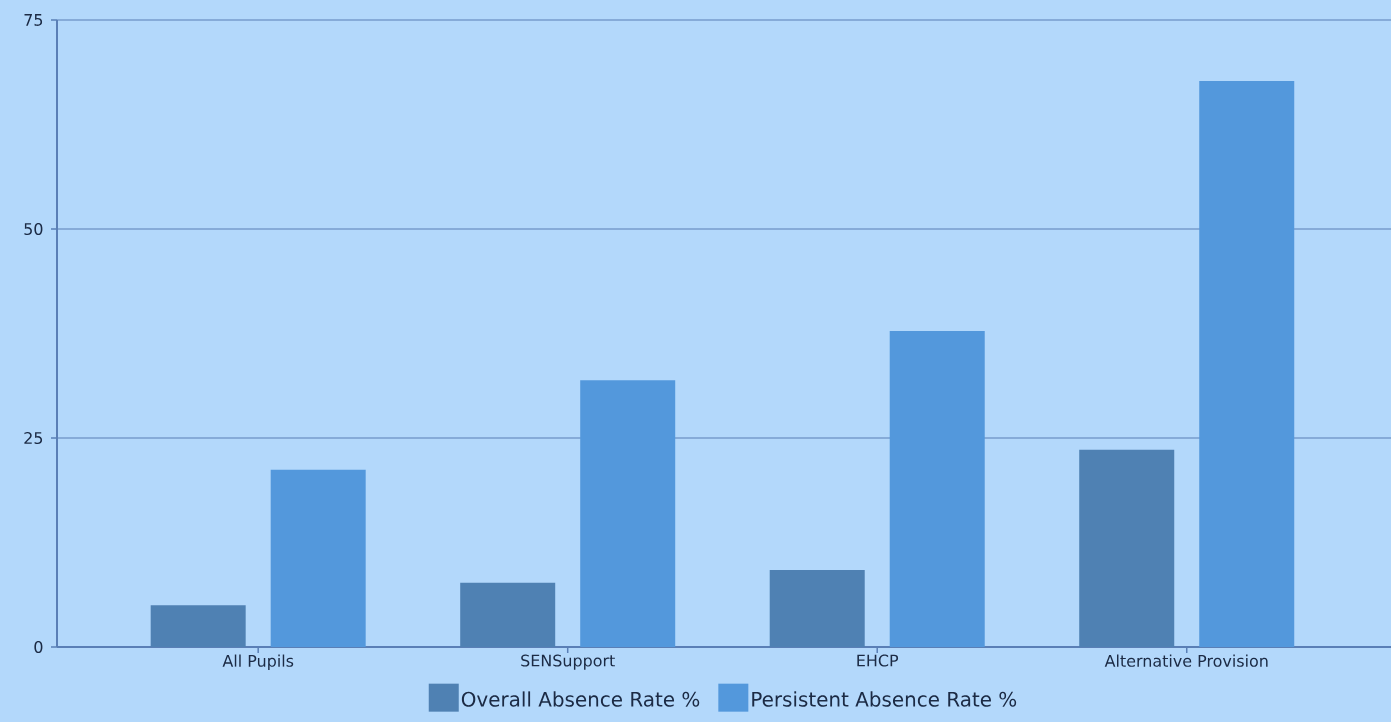 The image size is (1391, 722). What do you see at coordinates (38, 647) in the screenshot?
I see `y-tick-label: 0` at bounding box center [38, 647].